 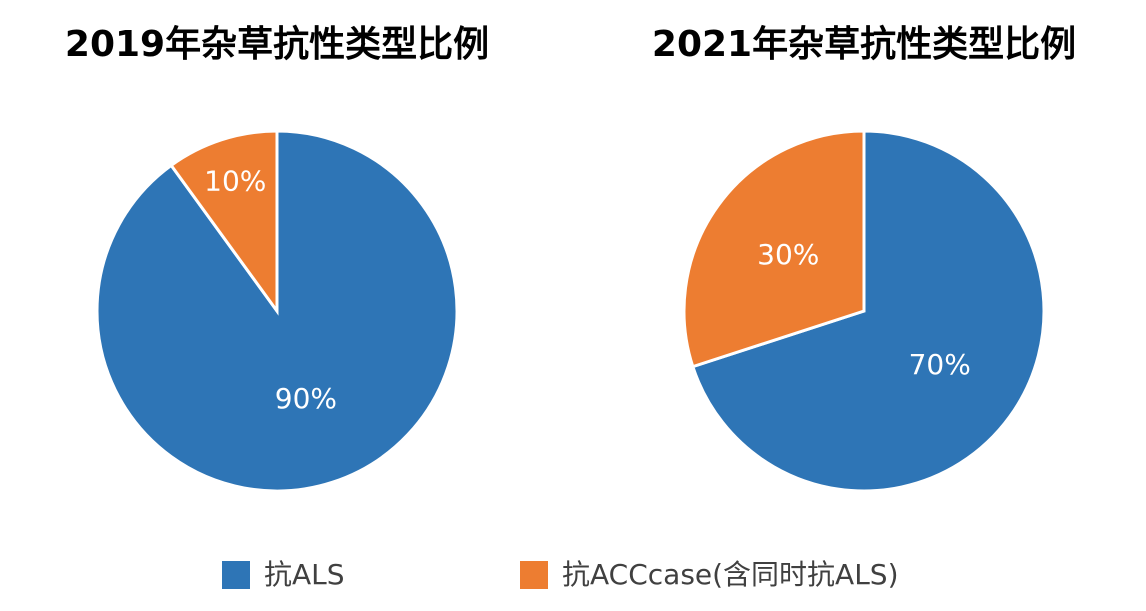 I want to click on value-label: 30%, so click(x=788, y=254).